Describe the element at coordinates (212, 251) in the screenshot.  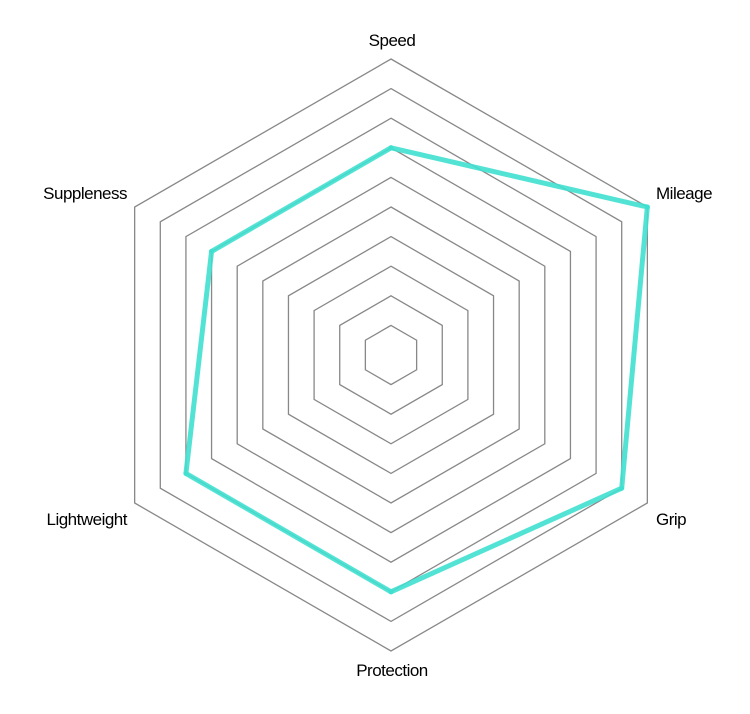
I see `data-point-suppleness` at that location.